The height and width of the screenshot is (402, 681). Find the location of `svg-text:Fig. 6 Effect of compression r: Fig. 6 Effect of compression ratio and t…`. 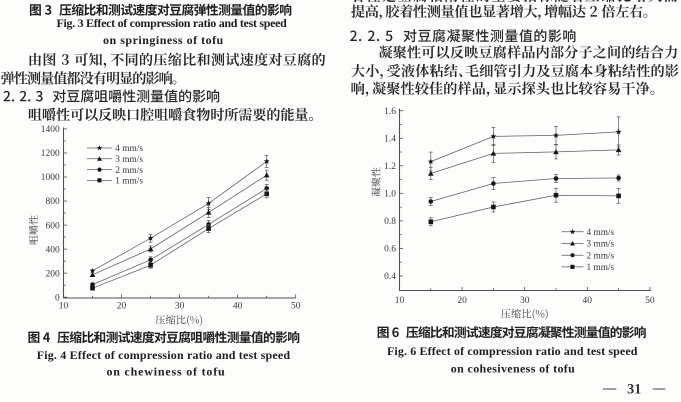

svg-text:Fig. 6 Effect of compression r: Fig. 6 Effect of compression ratio and t… is located at coordinates (512, 351).